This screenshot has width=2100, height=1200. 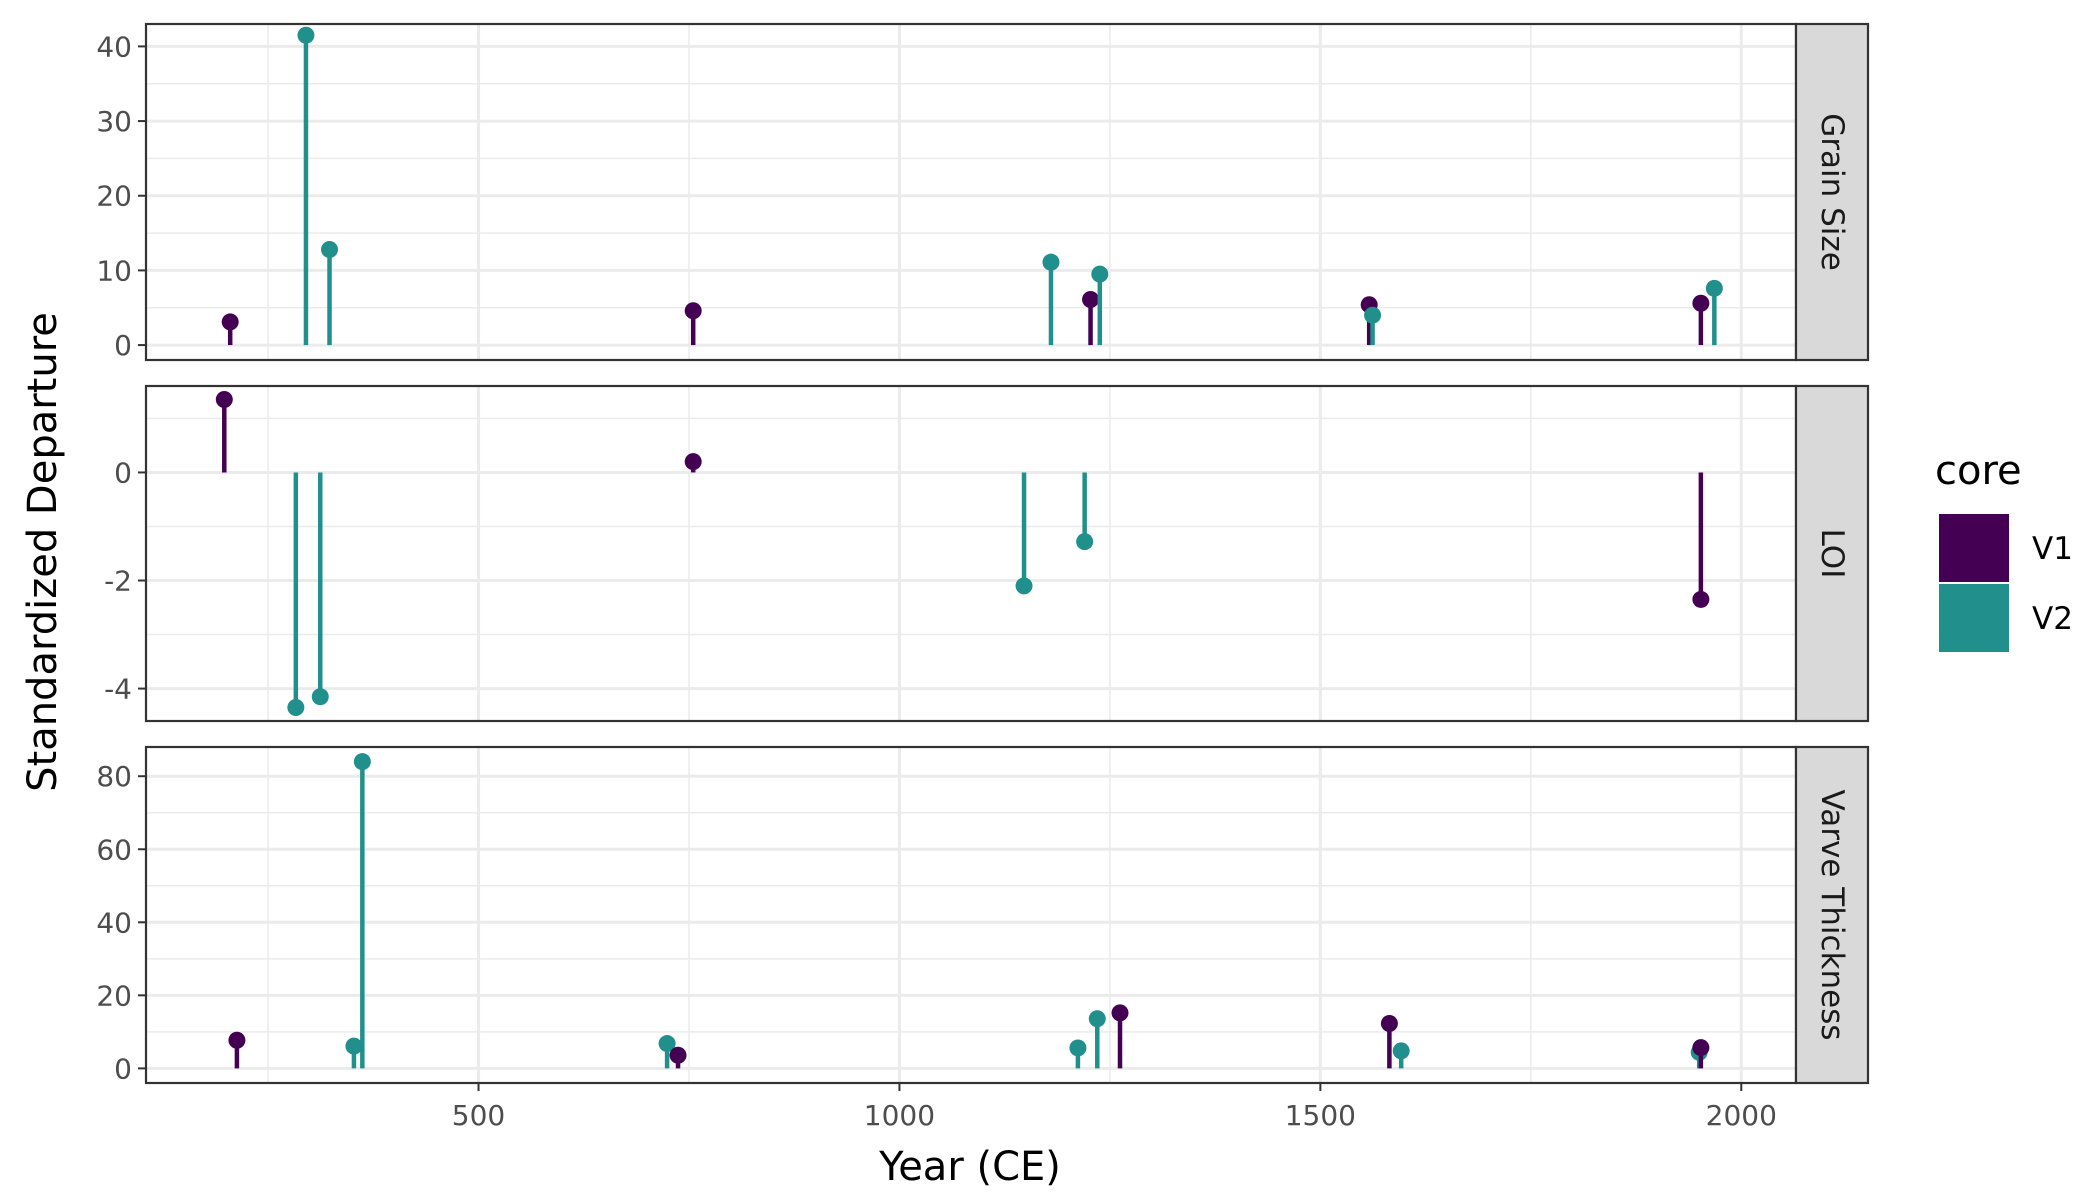 I want to click on y-tick-label: 30, so click(x=114, y=121).